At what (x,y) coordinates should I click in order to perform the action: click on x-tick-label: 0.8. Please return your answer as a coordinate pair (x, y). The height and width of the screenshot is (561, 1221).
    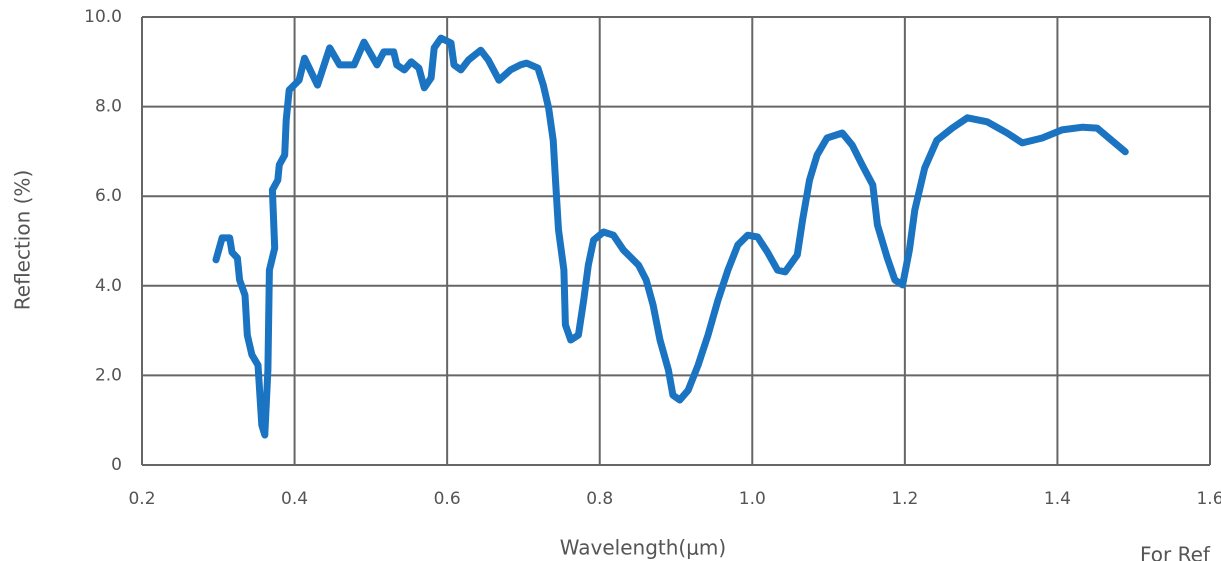
    Looking at the image, I should click on (599, 499).